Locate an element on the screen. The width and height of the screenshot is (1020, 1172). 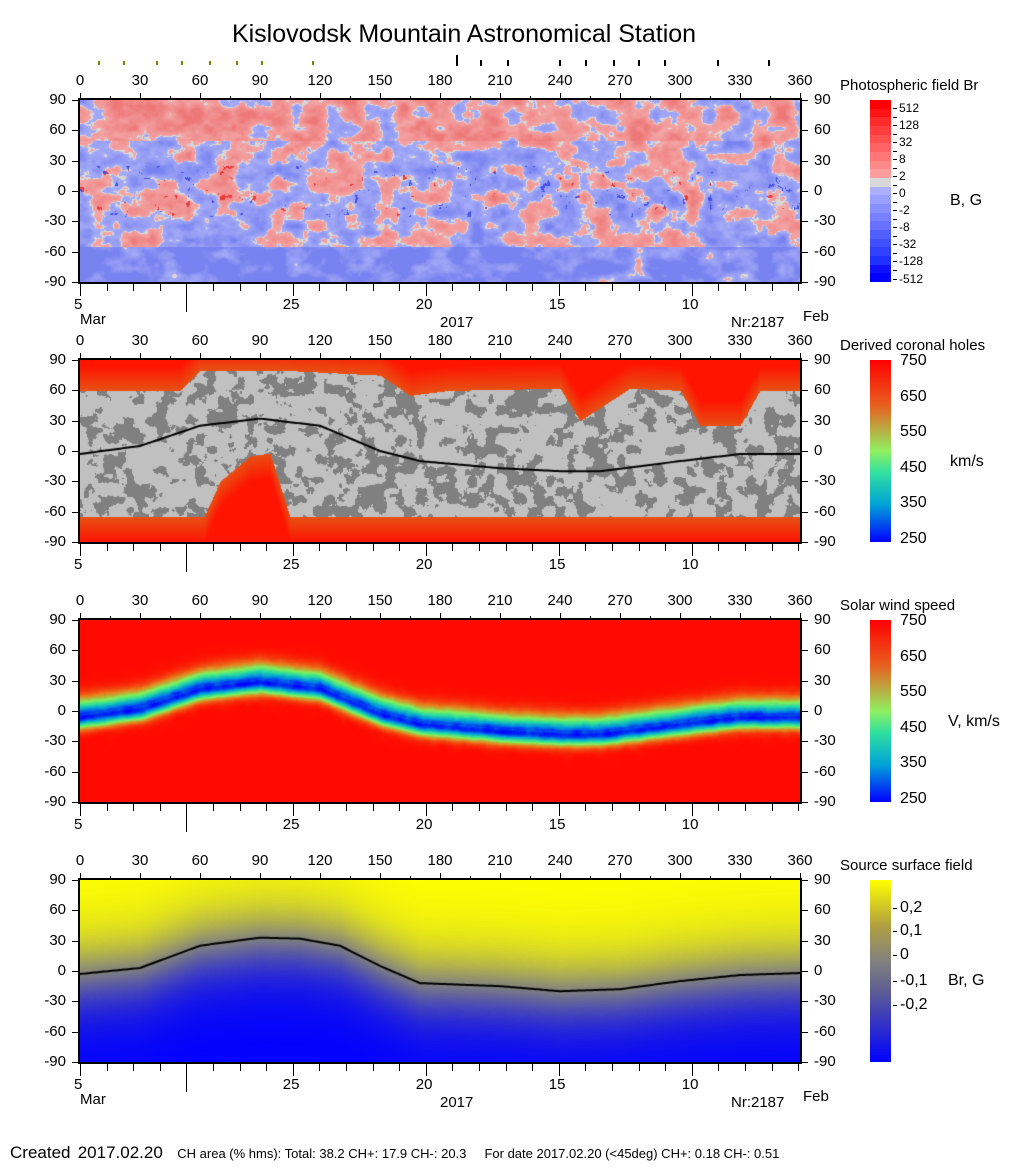
lon-tick-label: 210 is located at coordinates (500, 340).